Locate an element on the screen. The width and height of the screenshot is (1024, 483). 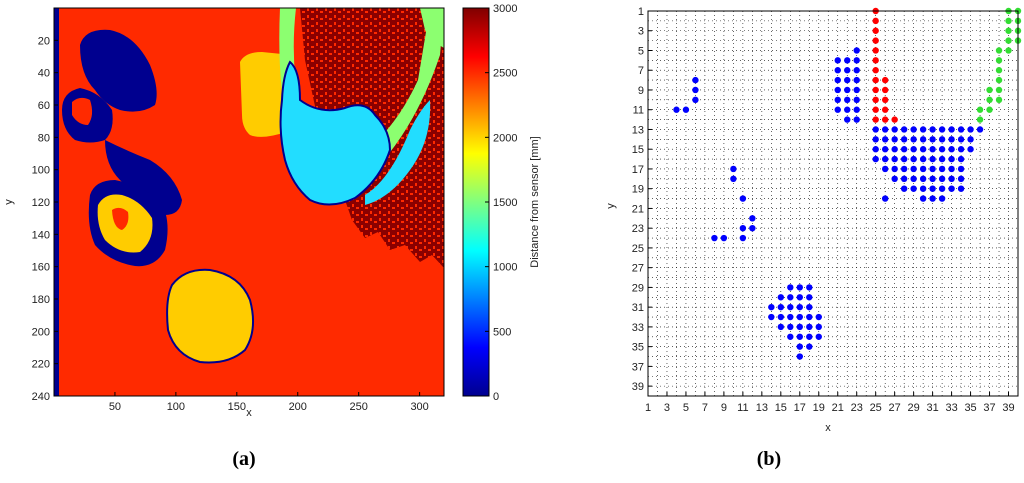
arm-band is located at coordinates (143, 177).